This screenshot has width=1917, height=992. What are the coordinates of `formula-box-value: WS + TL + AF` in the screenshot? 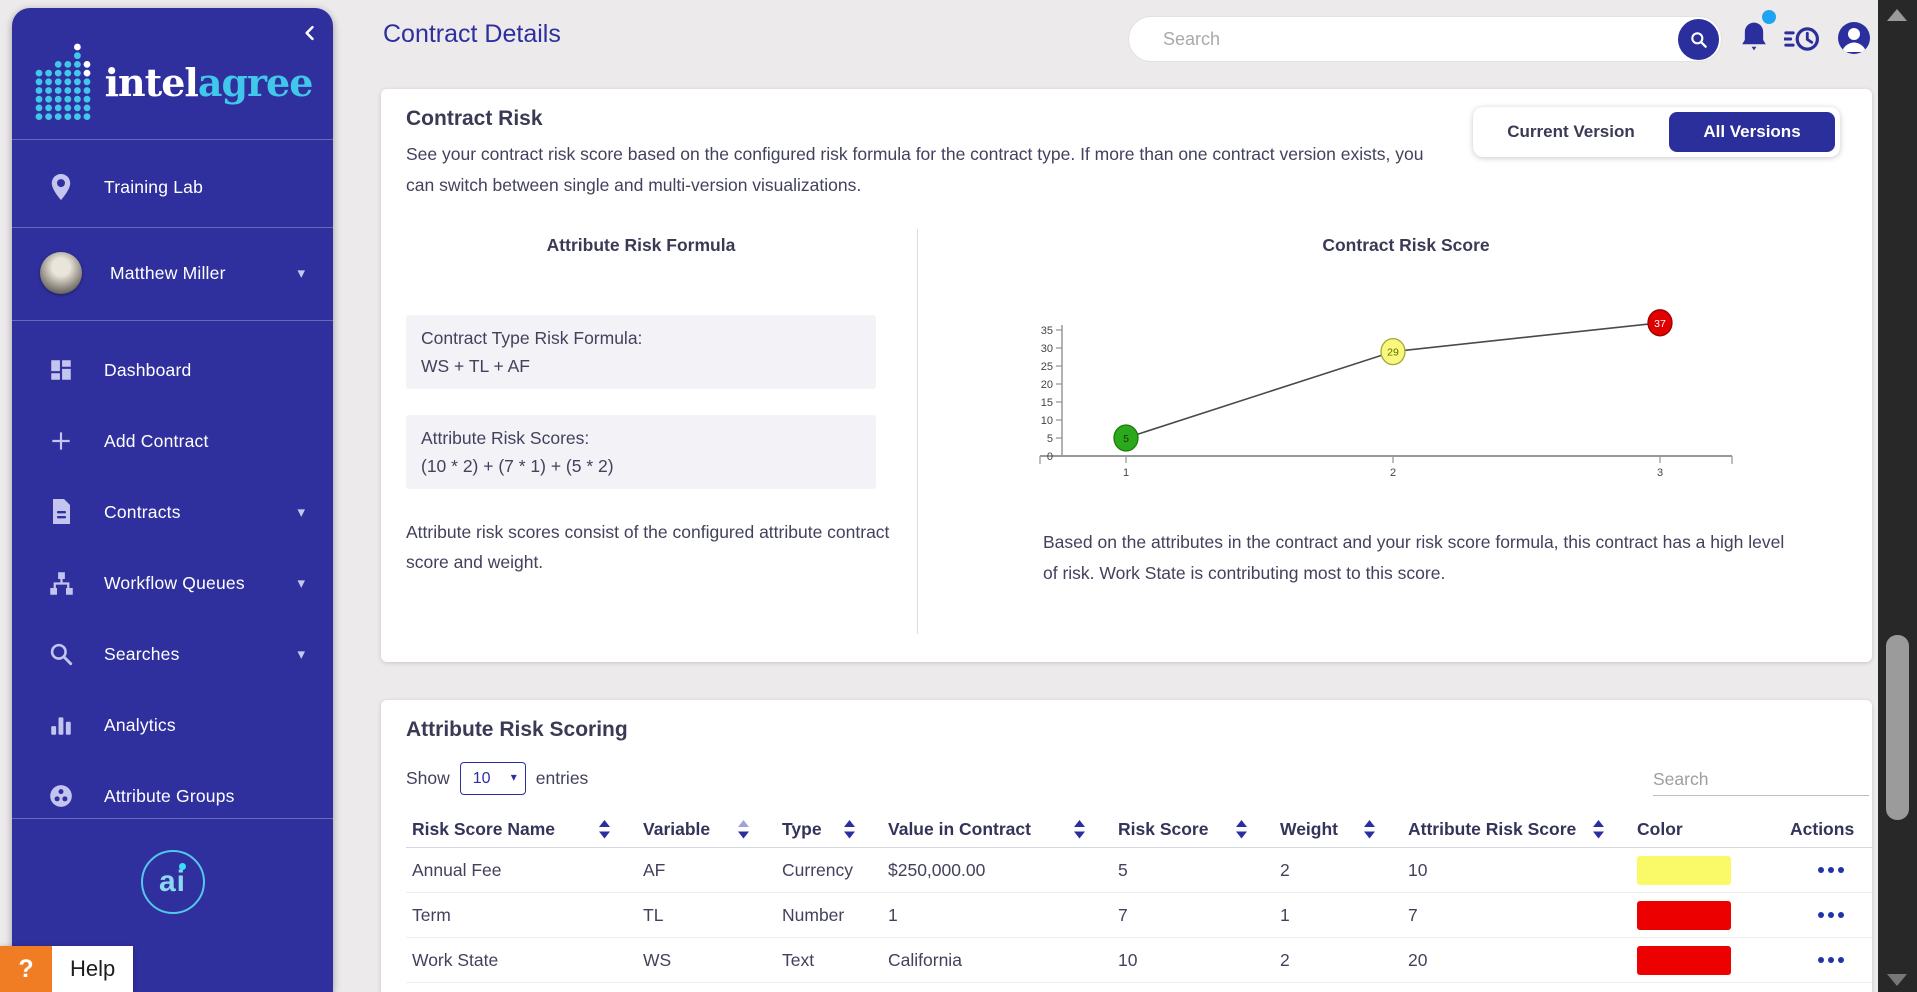 It's located at (475, 365).